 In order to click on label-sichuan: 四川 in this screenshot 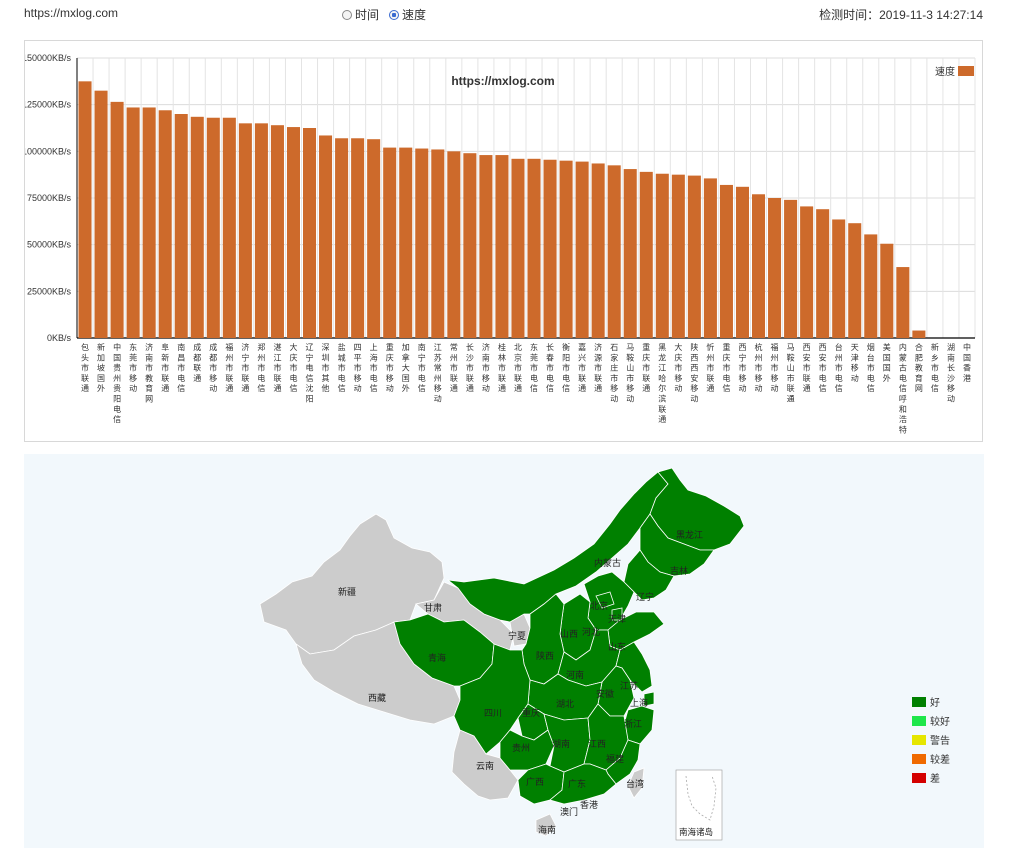, I will do `click(493, 713)`.